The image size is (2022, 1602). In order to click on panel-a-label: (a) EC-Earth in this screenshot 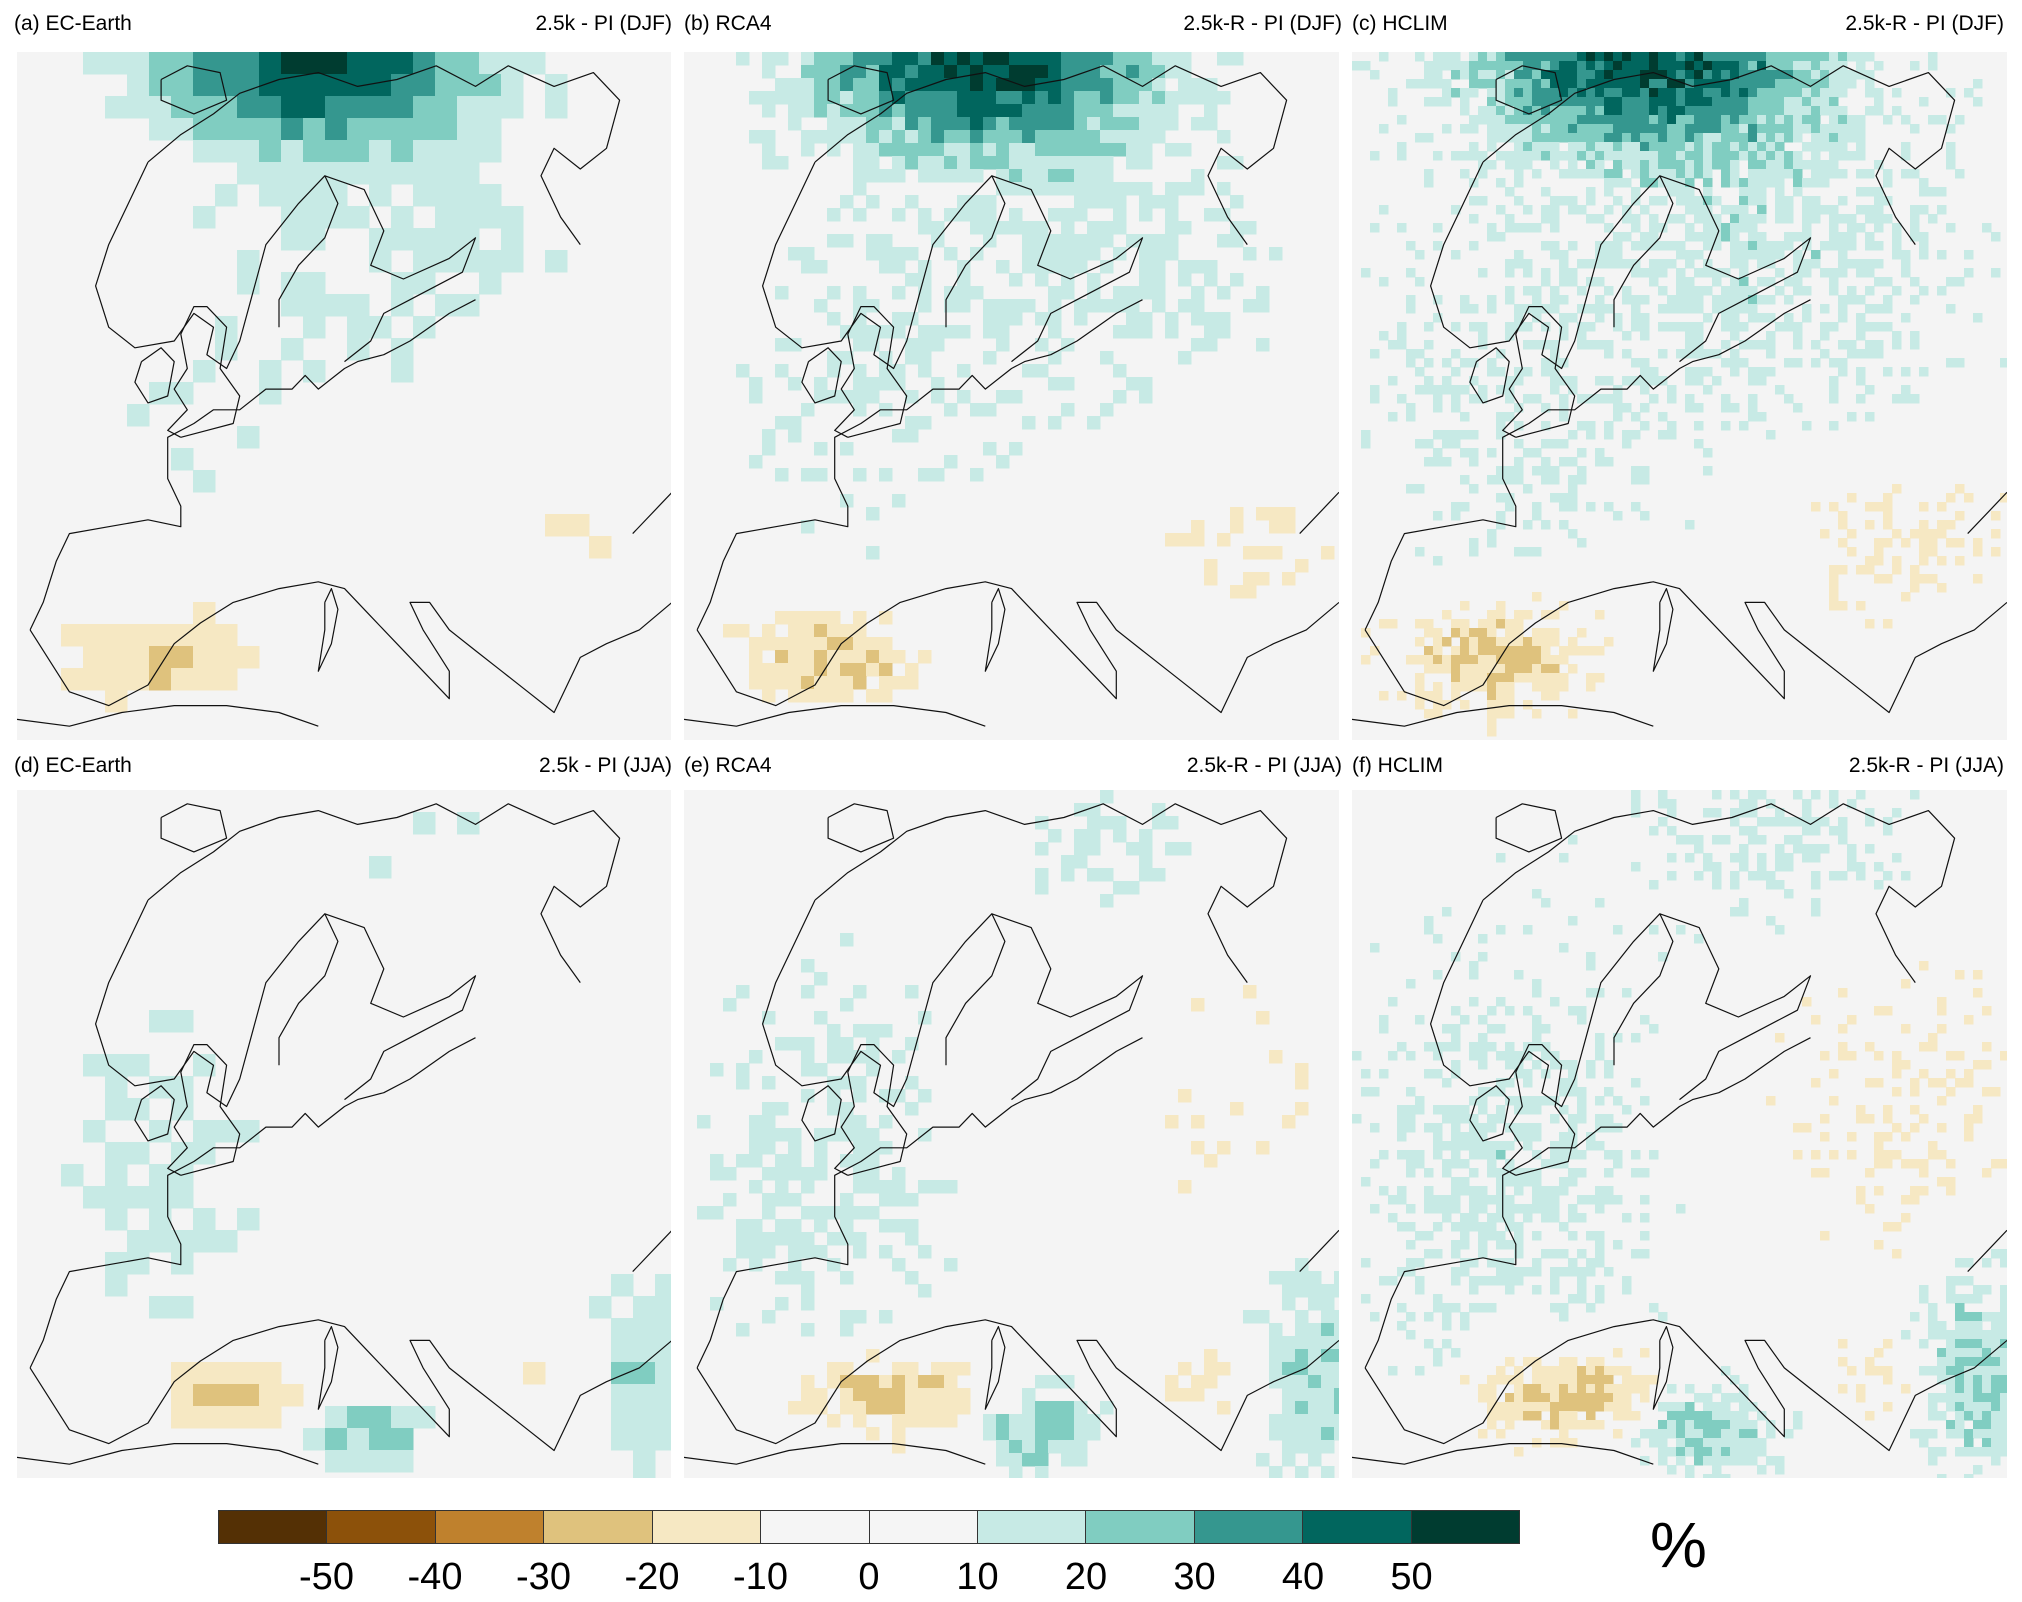, I will do `click(73, 23)`.